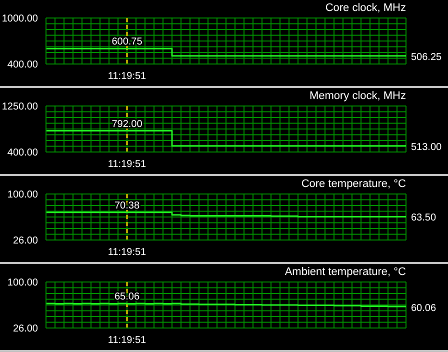 The height and width of the screenshot is (352, 448). What do you see at coordinates (357, 96) in the screenshot?
I see `chart-title: Memory clock, MHz` at bounding box center [357, 96].